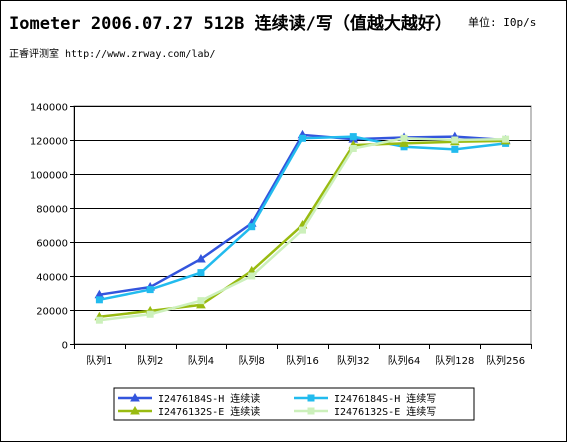 The height and width of the screenshot is (448, 569). What do you see at coordinates (52, 210) in the screenshot?
I see `y-tick-label: 80000` at bounding box center [52, 210].